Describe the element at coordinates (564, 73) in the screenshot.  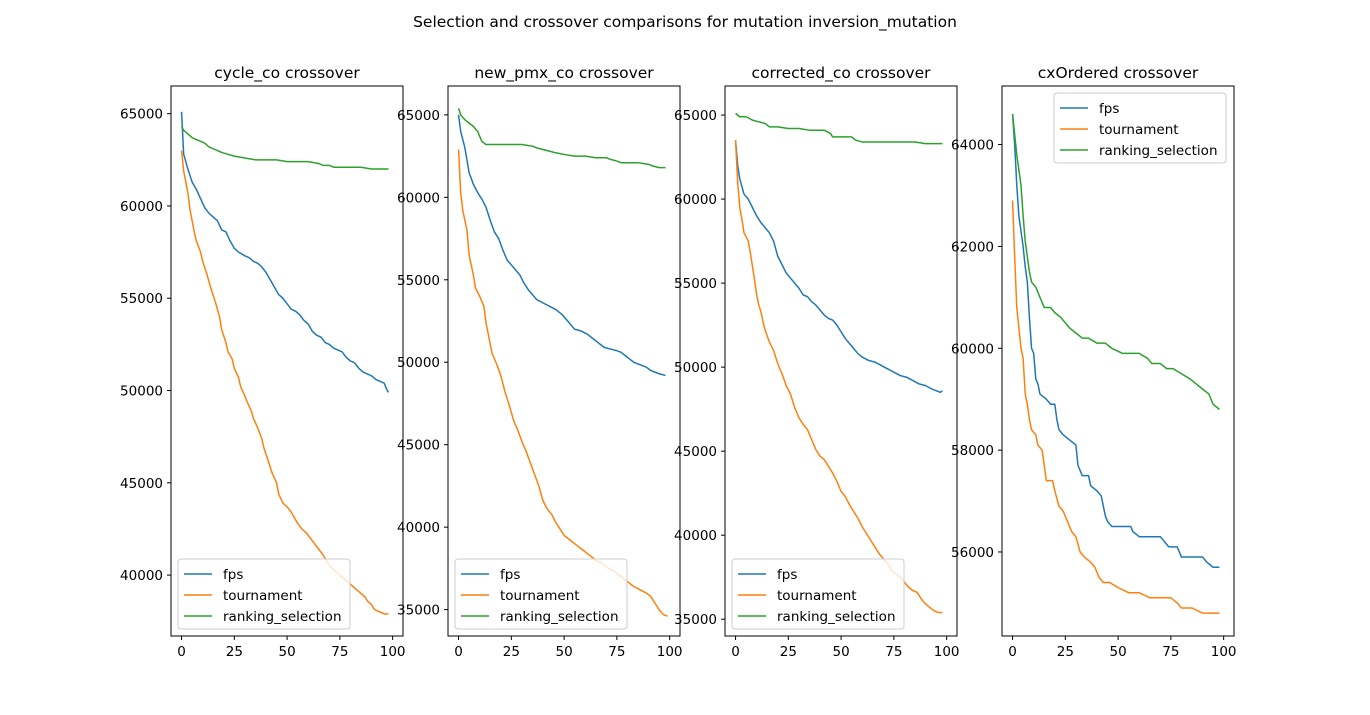
I see `chart-title: new_pmx_co crossover` at that location.